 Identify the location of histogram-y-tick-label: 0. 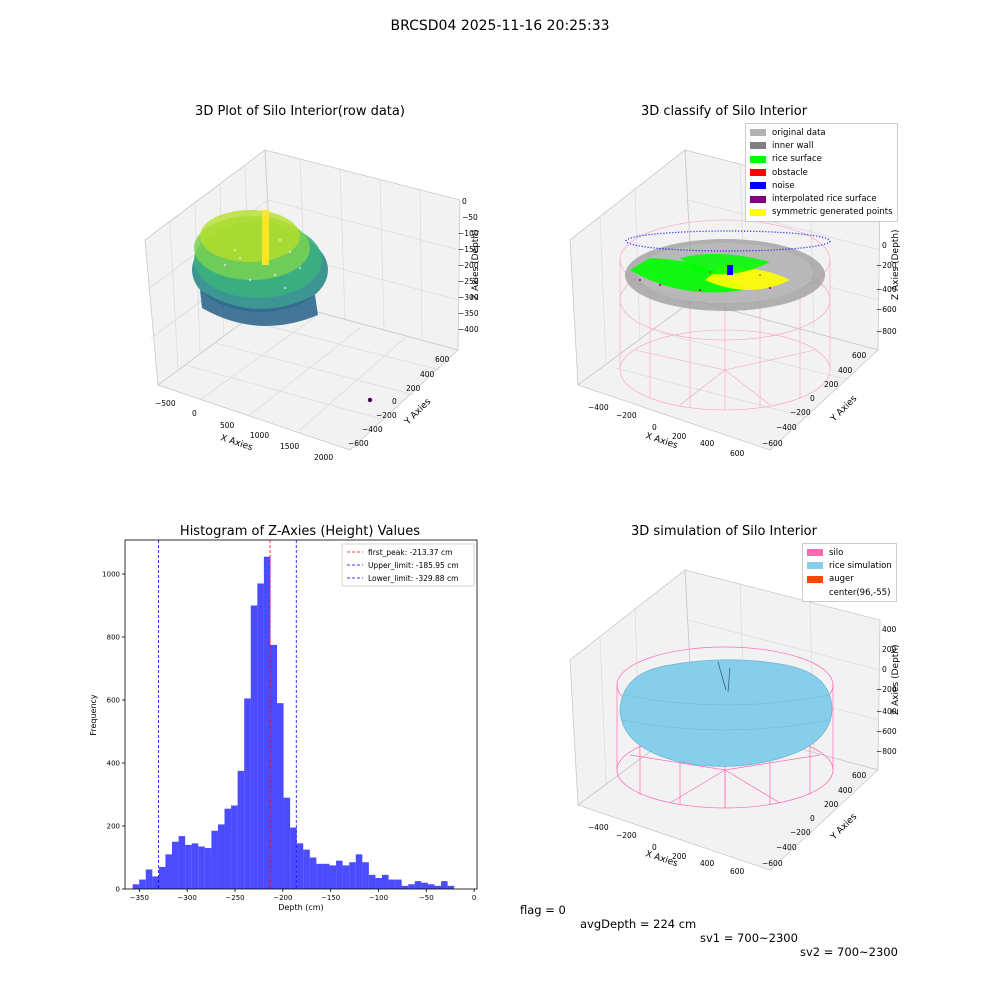
(118, 890).